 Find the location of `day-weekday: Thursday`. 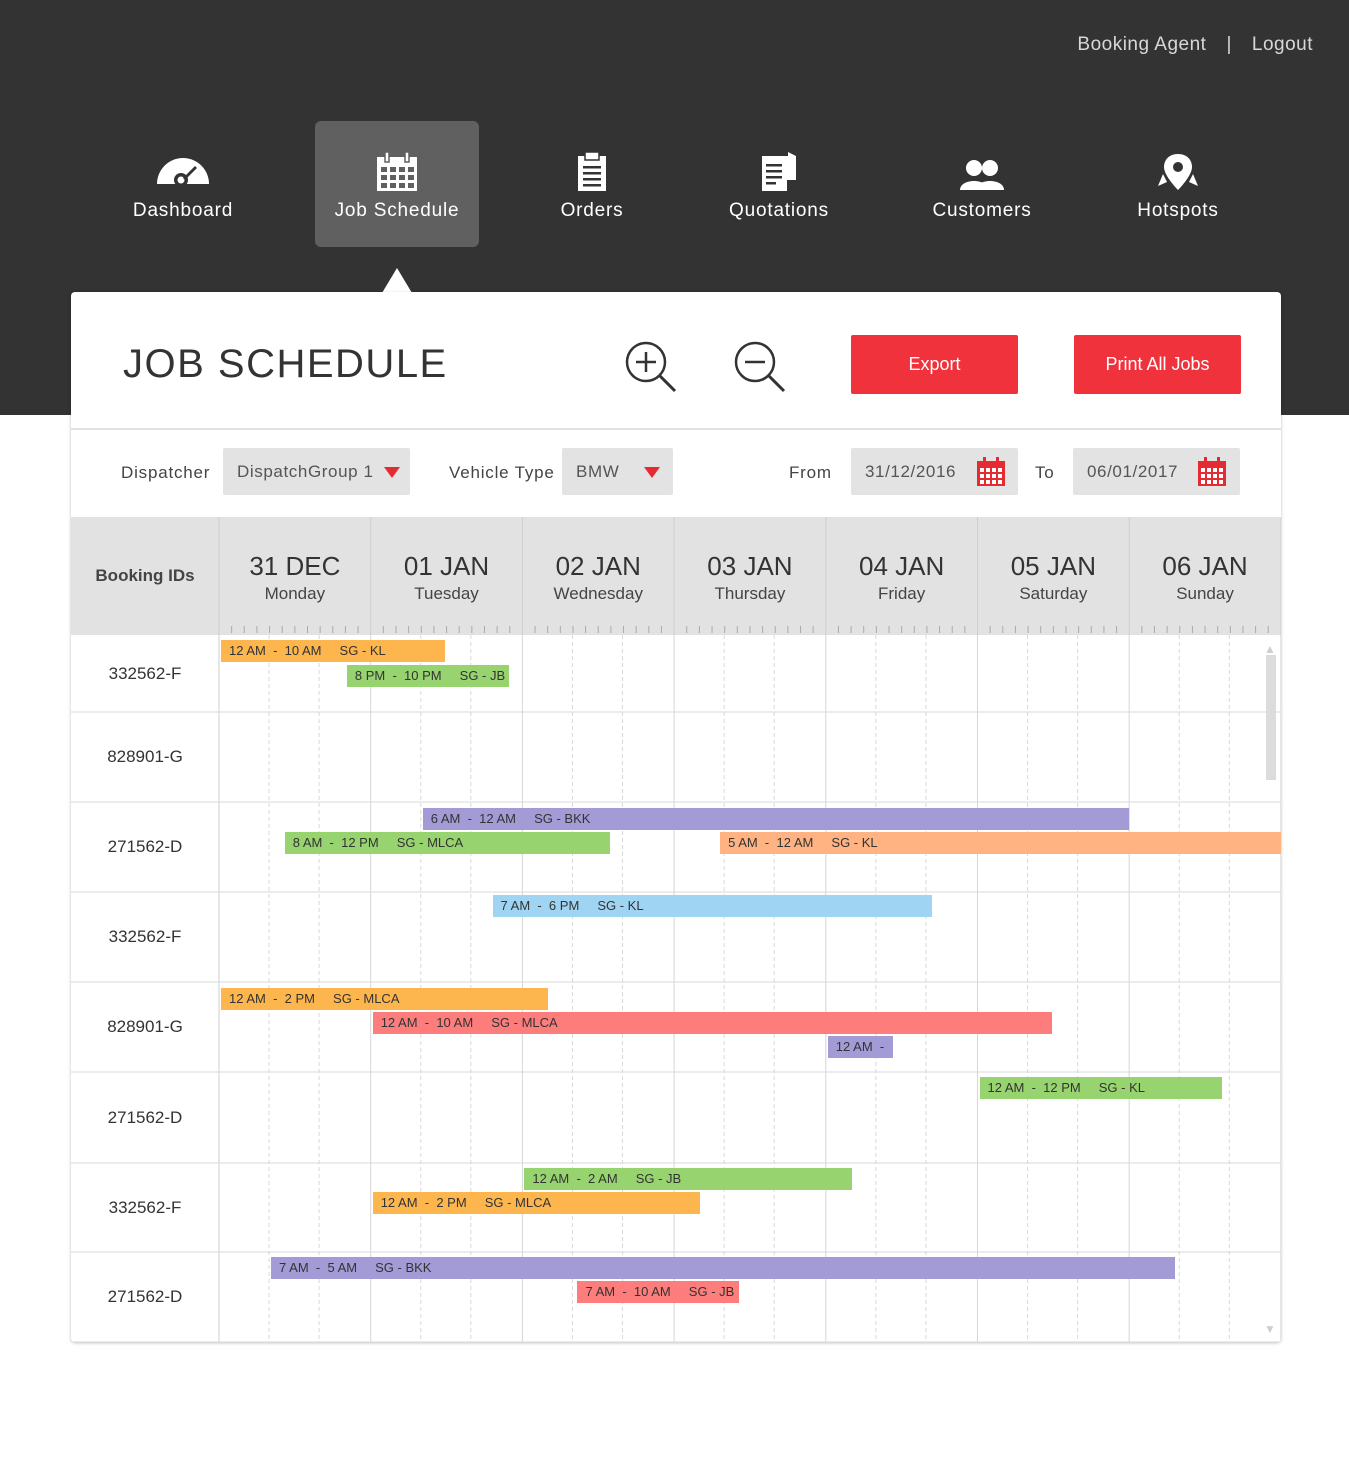

day-weekday: Thursday is located at coordinates (750, 593).